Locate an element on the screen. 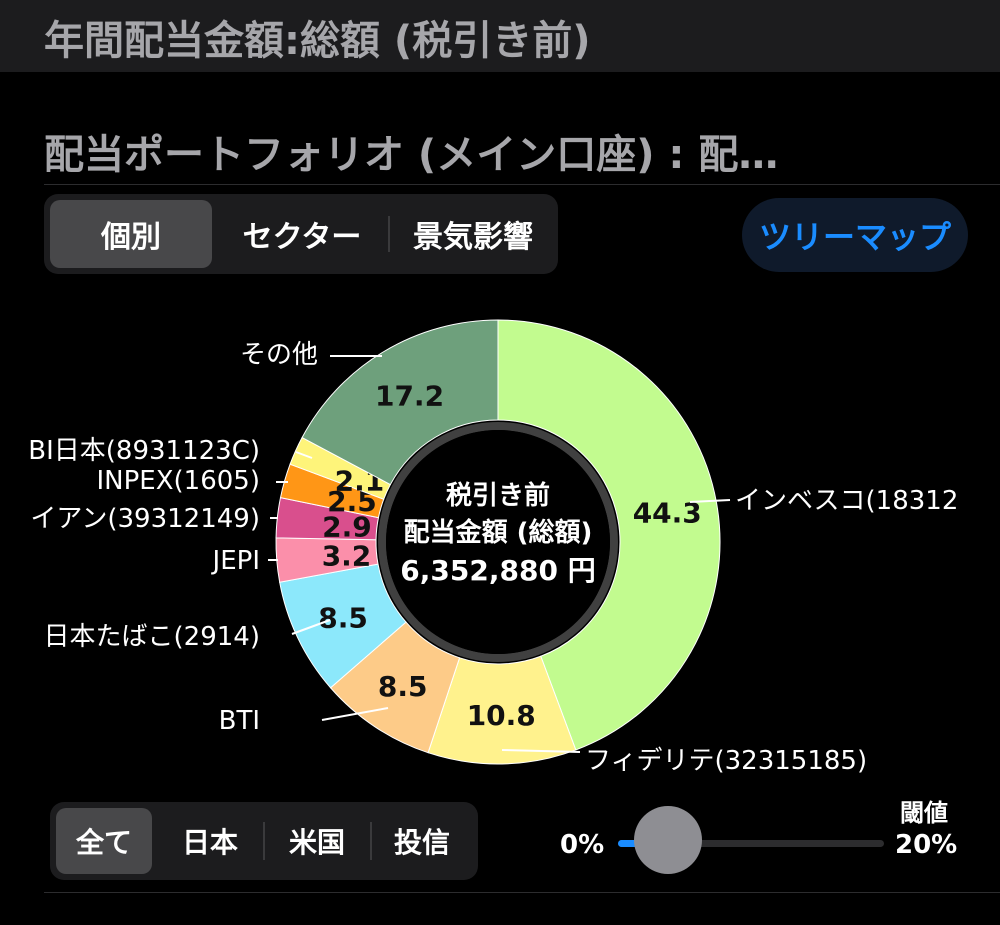 The image size is (1000, 925). tab-sector: セクター is located at coordinates (302, 237).